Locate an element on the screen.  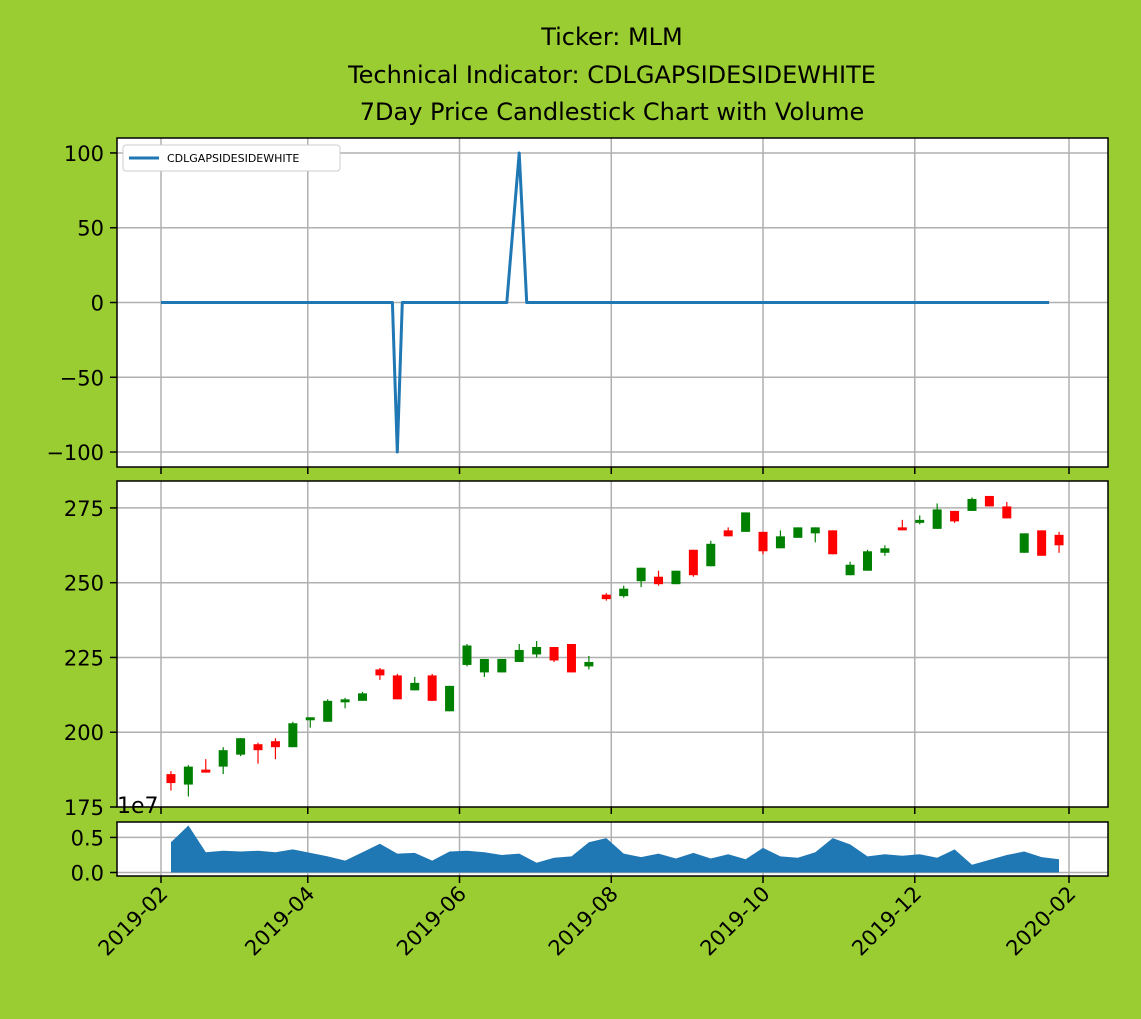
volume-offset-label: 1e7 is located at coordinates (138, 806).